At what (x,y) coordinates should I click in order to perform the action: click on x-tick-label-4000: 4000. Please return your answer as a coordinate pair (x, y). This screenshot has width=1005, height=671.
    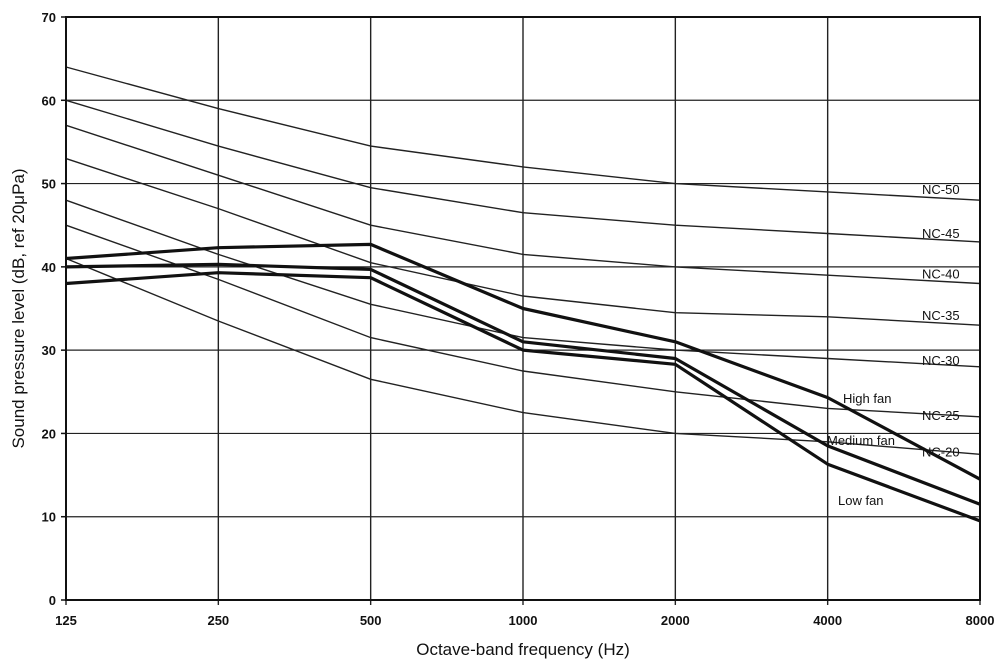
    Looking at the image, I should click on (827, 620).